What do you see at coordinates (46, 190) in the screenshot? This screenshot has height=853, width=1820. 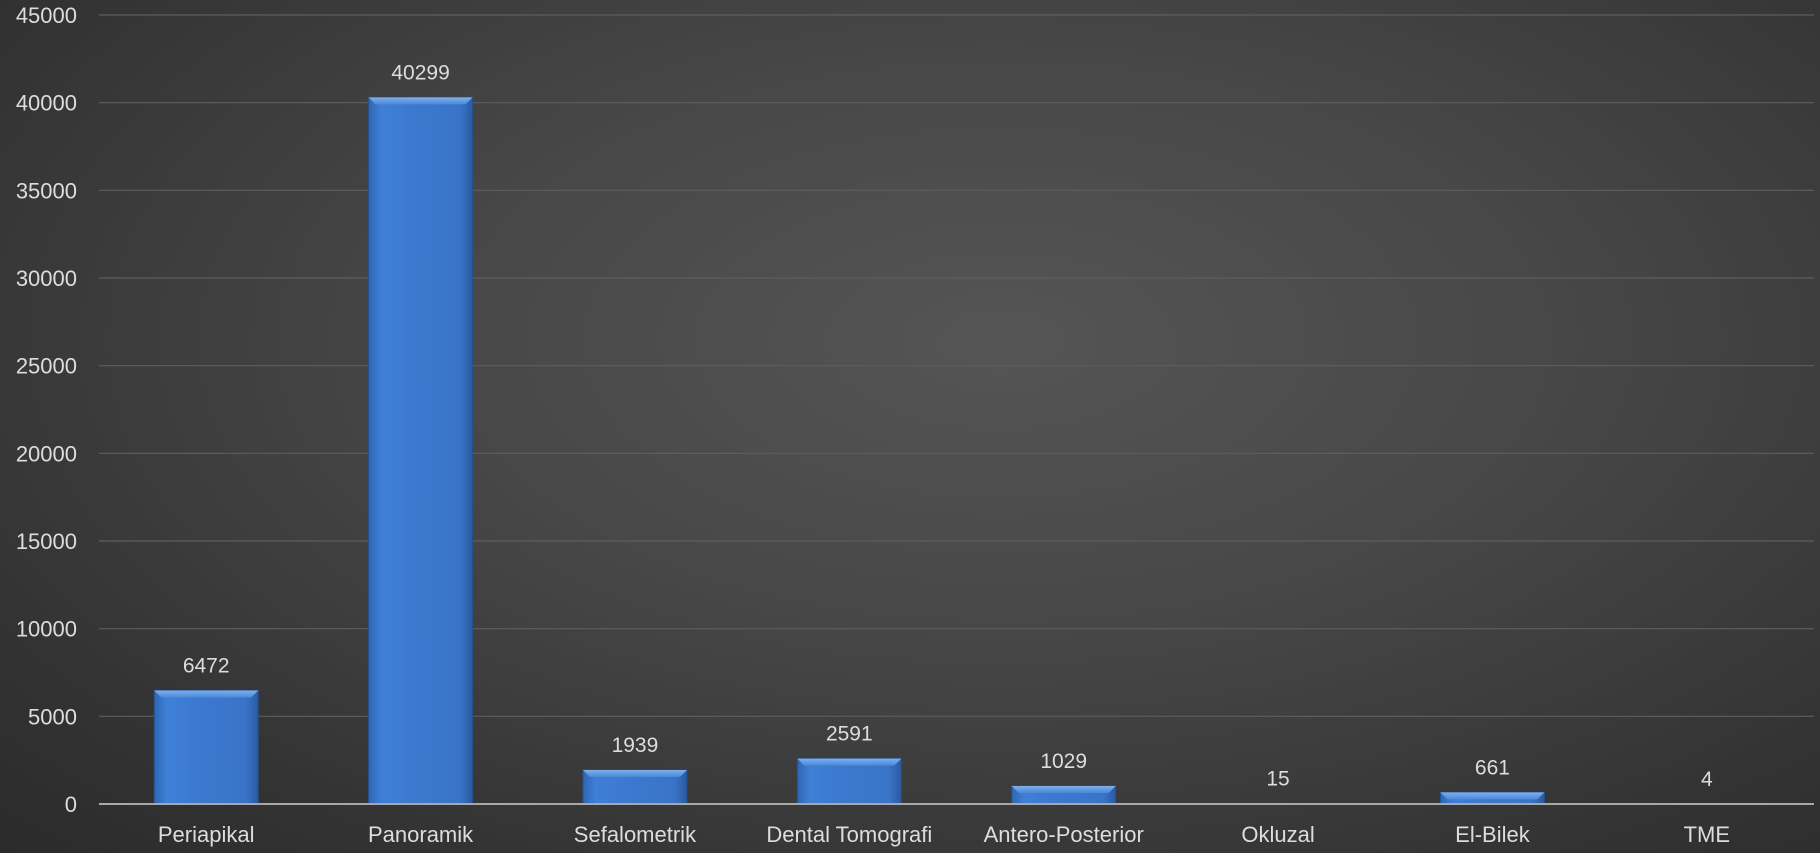 I see `y-tick-label: 35000` at bounding box center [46, 190].